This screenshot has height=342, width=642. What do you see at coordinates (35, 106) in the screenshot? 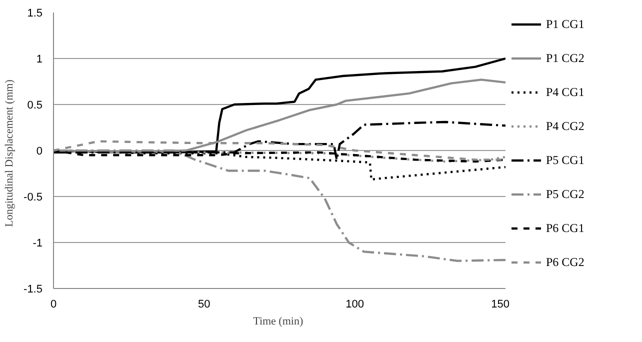
I see `y-tick-label: 0.5` at bounding box center [35, 106].